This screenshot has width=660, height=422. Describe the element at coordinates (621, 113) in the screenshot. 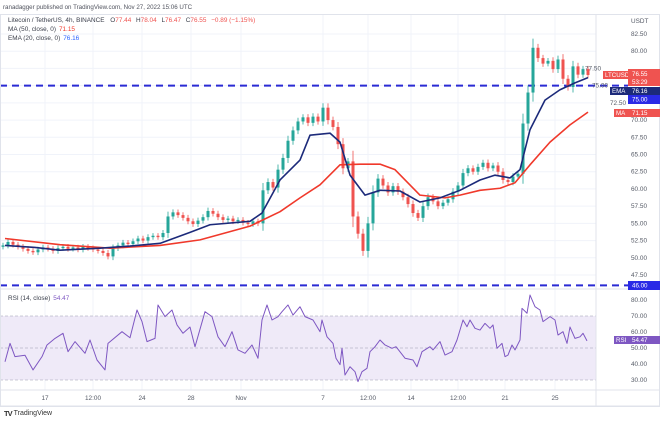

I see `svg-text: MA` at that location.